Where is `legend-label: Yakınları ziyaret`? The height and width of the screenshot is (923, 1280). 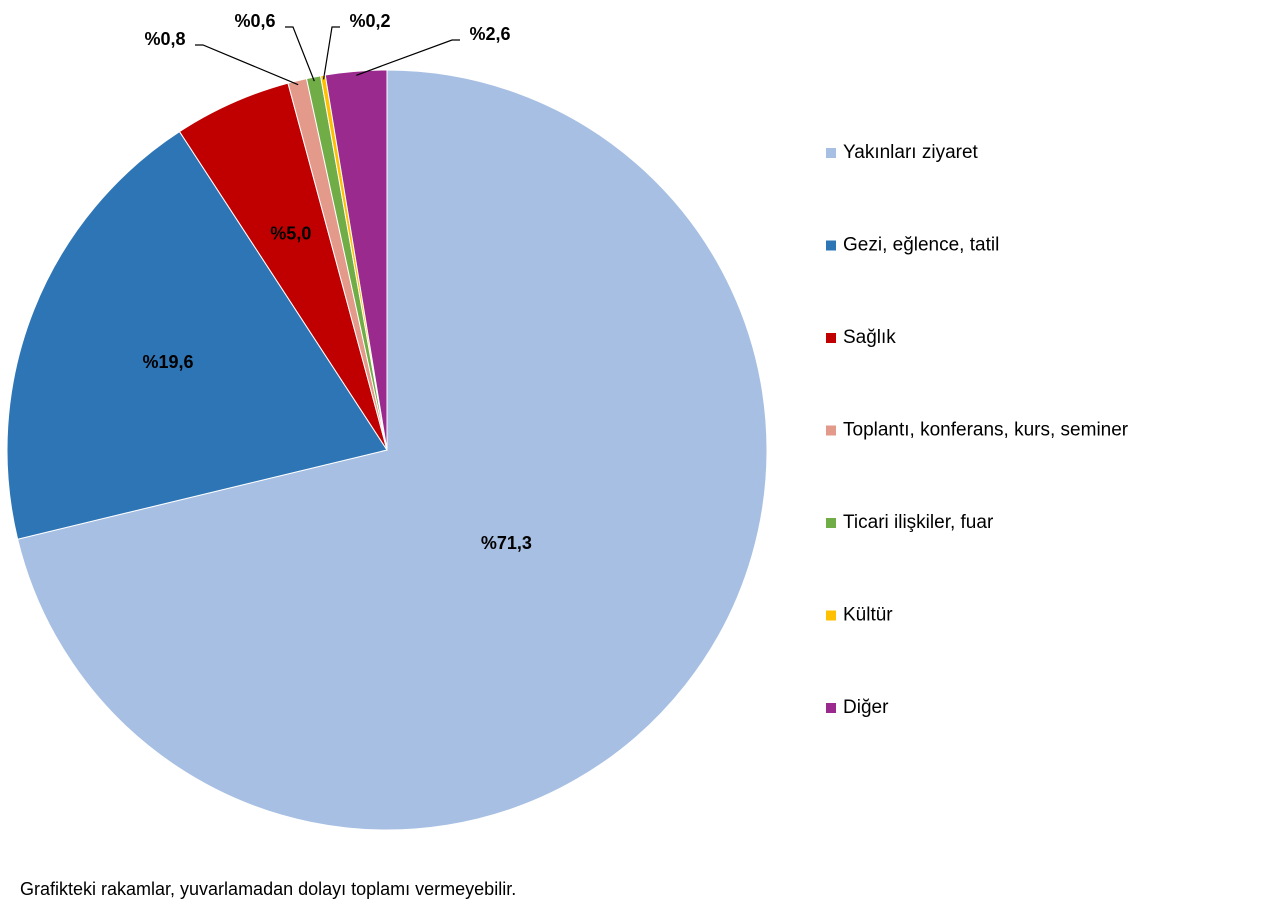 legend-label: Yakınları ziyaret is located at coordinates (911, 152).